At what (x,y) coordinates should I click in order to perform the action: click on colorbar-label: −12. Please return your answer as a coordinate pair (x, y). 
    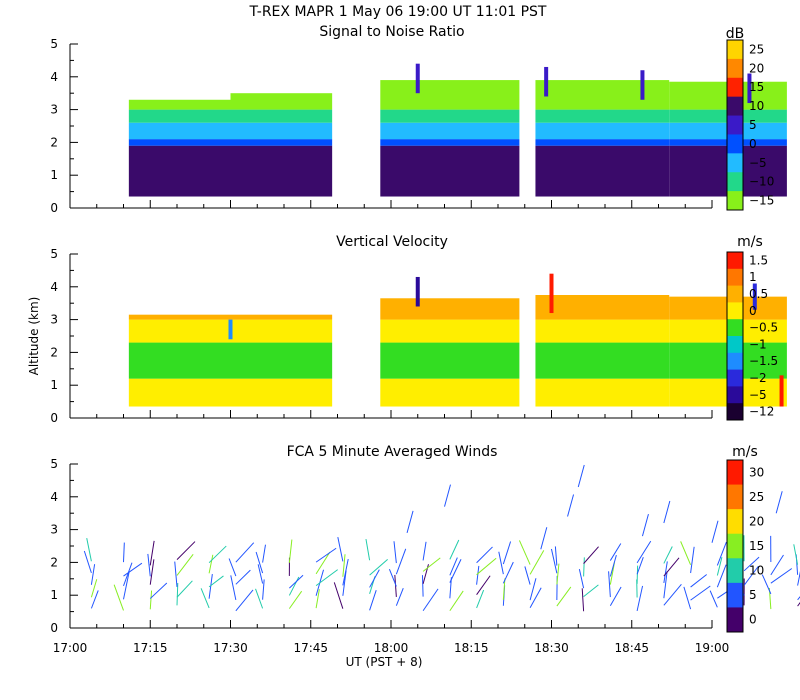
    Looking at the image, I should click on (761, 412).